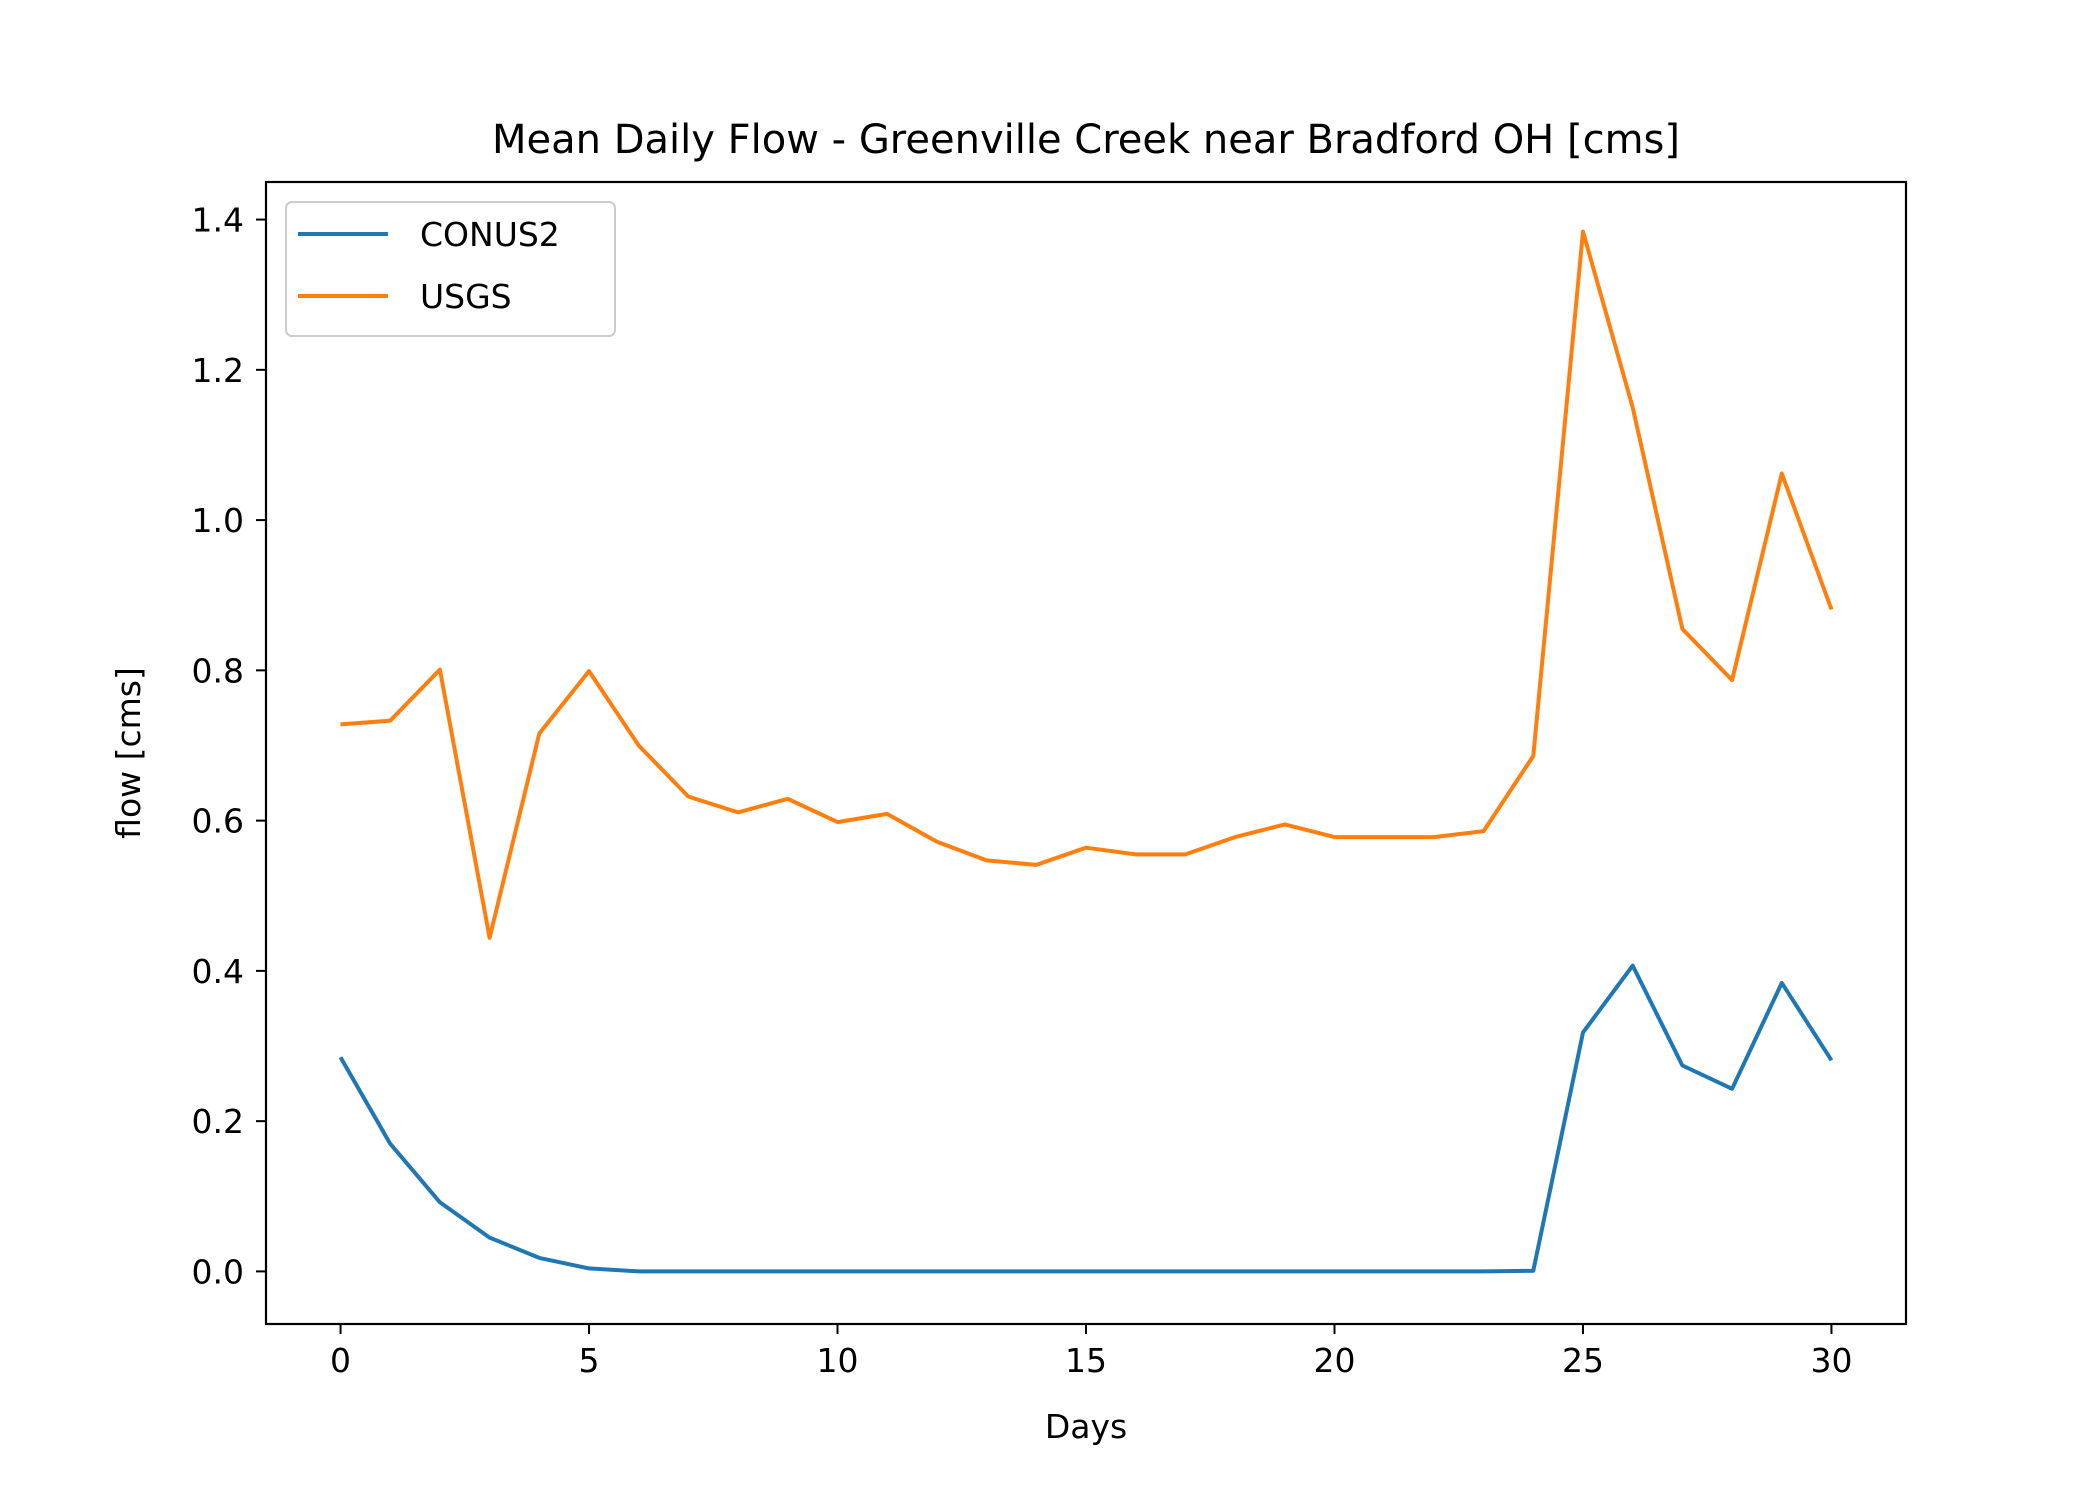 This screenshot has height=1500, width=2100. Describe the element at coordinates (1334, 1360) in the screenshot. I see `x-tick-label: 20` at that location.